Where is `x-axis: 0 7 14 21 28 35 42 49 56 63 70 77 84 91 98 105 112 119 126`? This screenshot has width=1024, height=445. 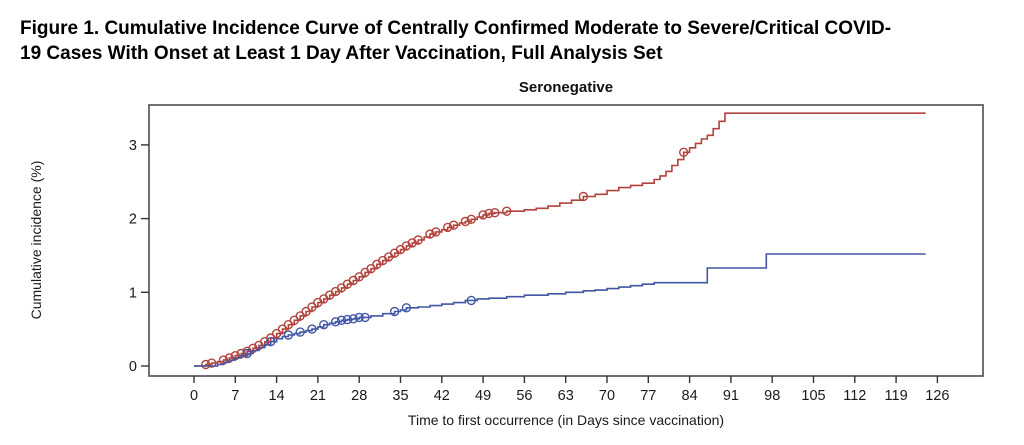 x-axis: 0 7 14 21 28 35 42 49 56 63 70 77 84 91 98 105 112 119 126 is located at coordinates (570, 390).